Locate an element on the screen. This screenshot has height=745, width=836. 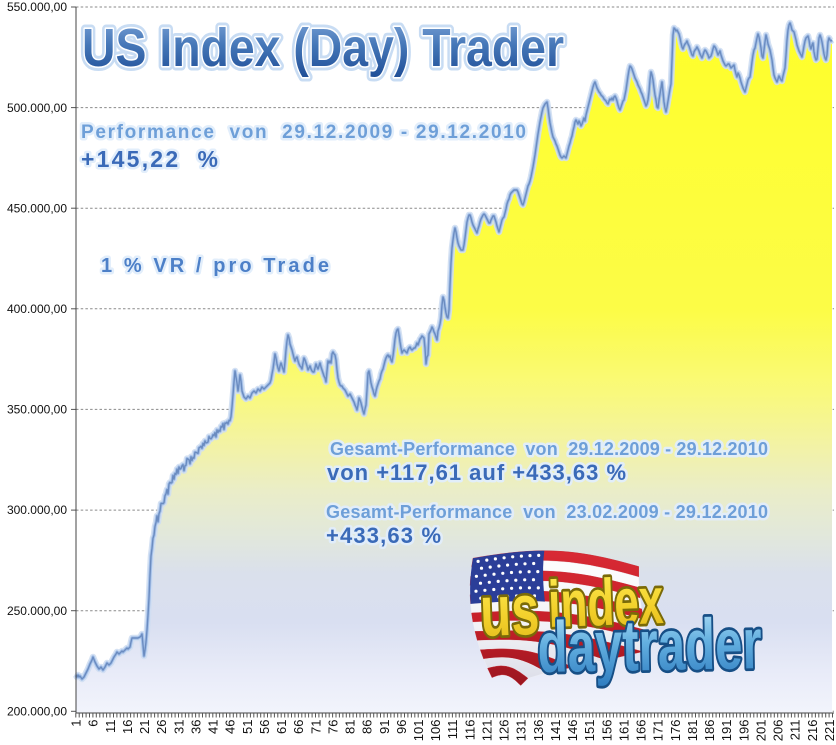
svg-text: 126 is located at coordinates (504, 731).